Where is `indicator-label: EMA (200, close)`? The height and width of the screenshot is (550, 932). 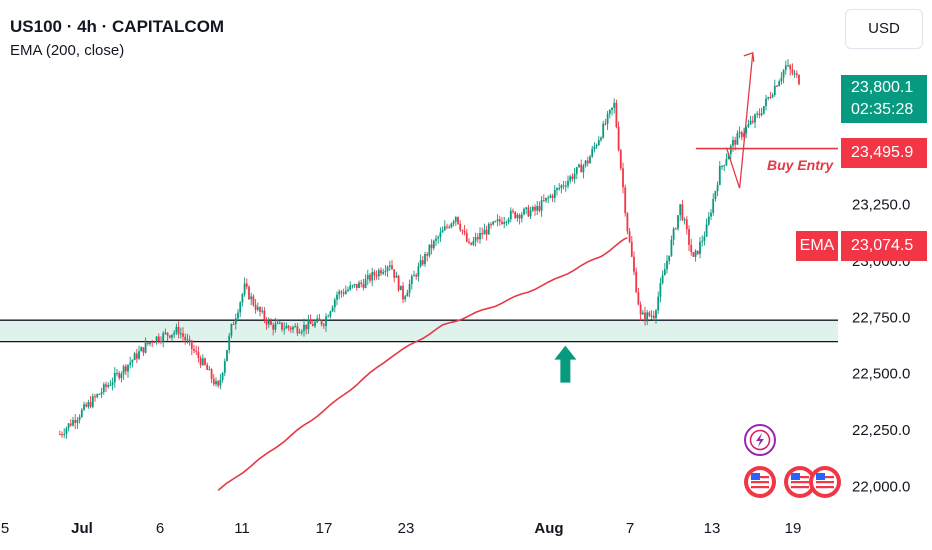 indicator-label: EMA (200, close) is located at coordinates (67, 50).